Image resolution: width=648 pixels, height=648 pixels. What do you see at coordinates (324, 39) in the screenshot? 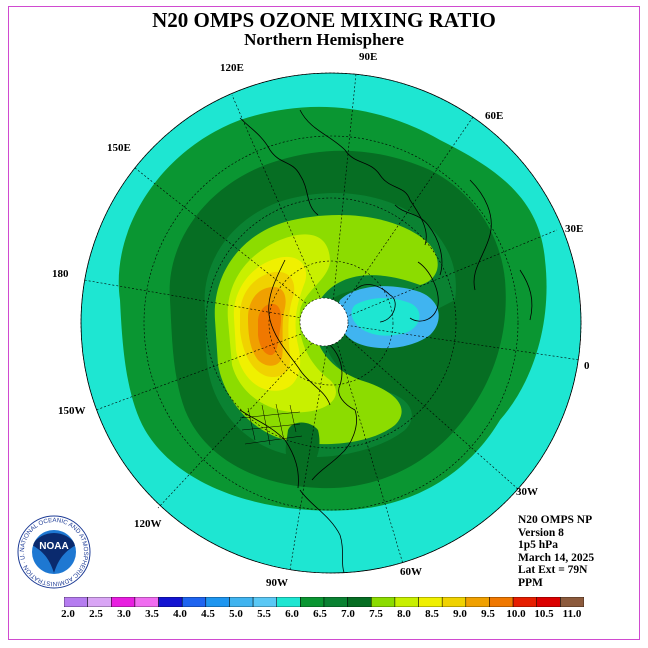
I see `map-subtitle: Northern Hemisphere` at bounding box center [324, 39].